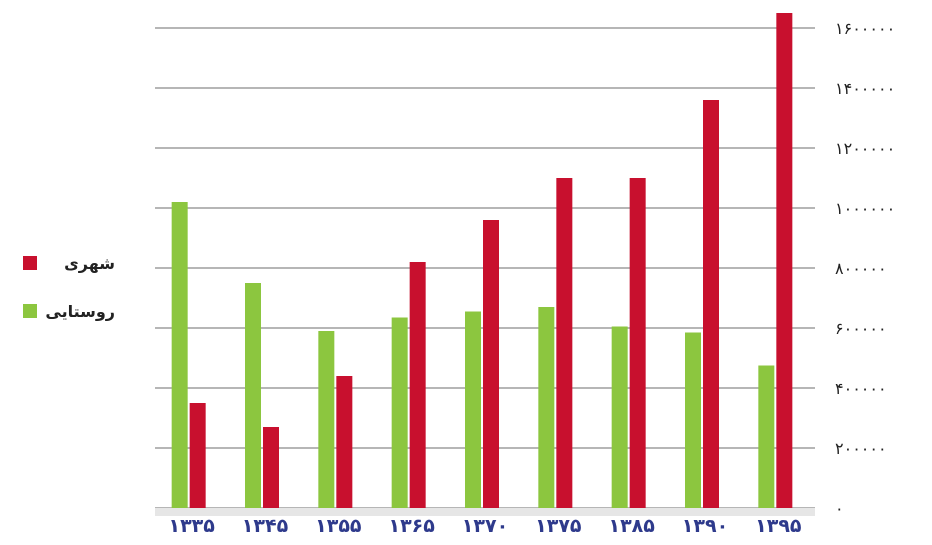  Describe the element at coordinates (861, 268) in the screenshot. I see `y-tick-label: ۸۰۰۰۰۰` at that location.